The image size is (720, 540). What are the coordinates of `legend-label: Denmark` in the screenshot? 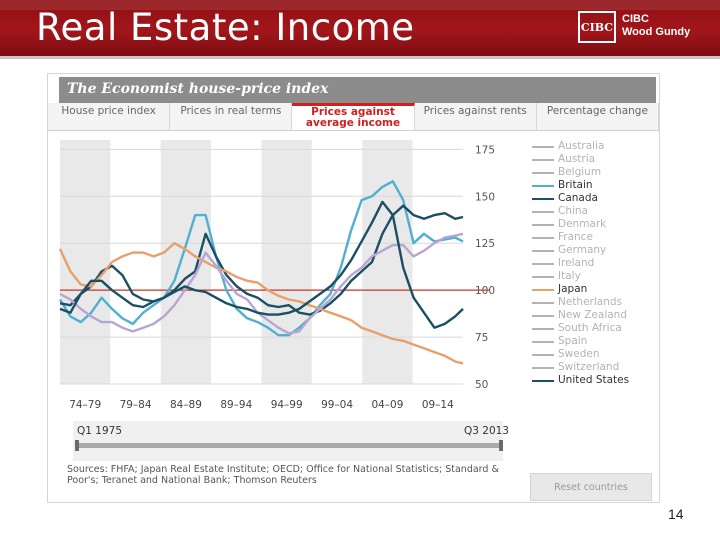 It's located at (582, 224).